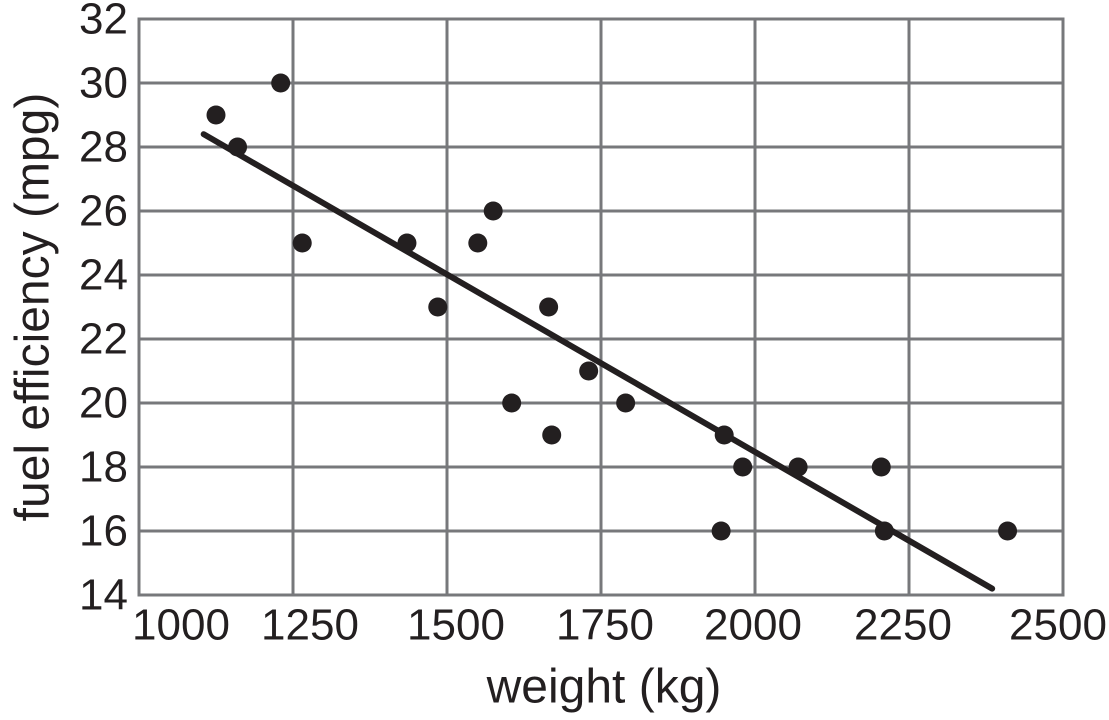 The height and width of the screenshot is (720, 1109). Describe the element at coordinates (604, 687) in the screenshot. I see `x-axis-title: weight (kg)` at that location.